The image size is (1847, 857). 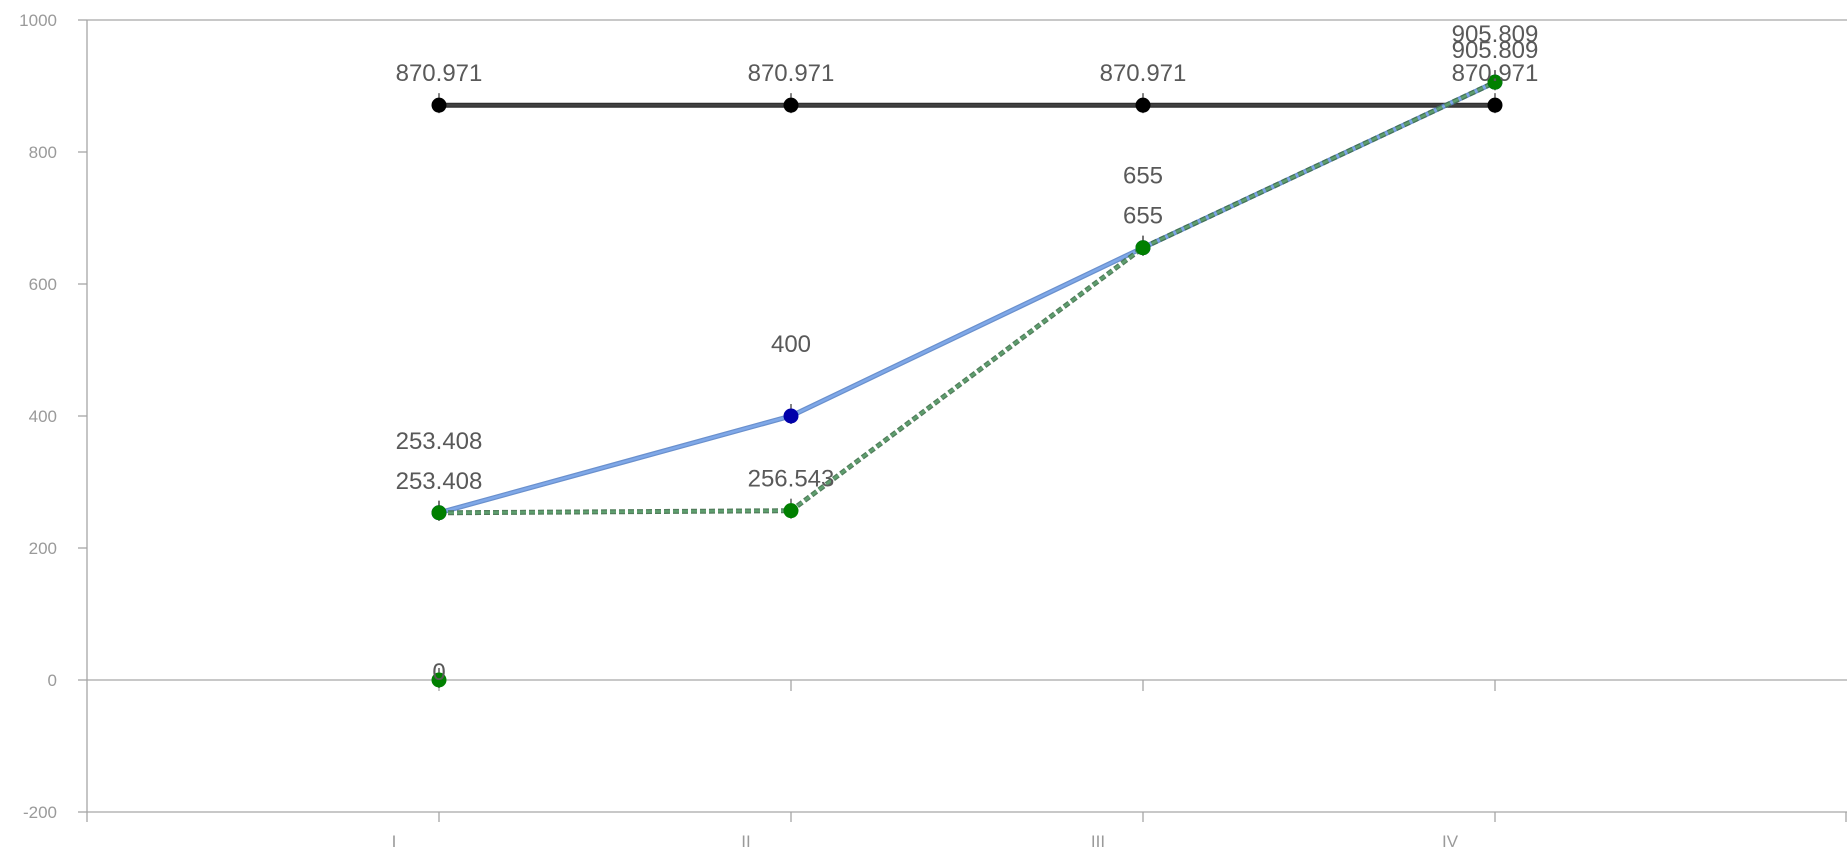 I want to click on x-tick-label: III, so click(x=1098, y=841).